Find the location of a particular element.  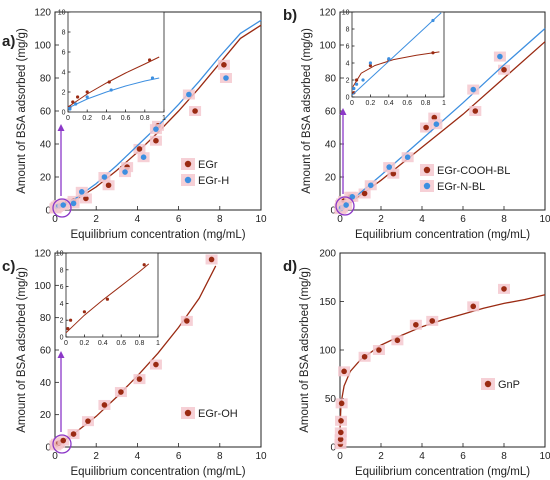

legend-label: EGr-N-BL is located at coordinates (461, 187).